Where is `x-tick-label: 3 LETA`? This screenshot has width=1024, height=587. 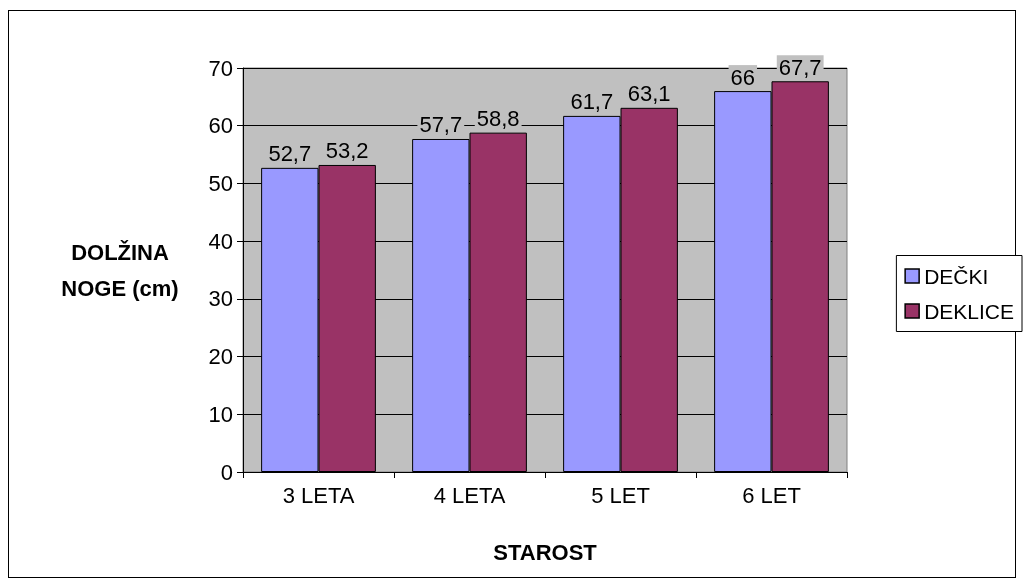
x-tick-label: 3 LETA is located at coordinates (318, 495).